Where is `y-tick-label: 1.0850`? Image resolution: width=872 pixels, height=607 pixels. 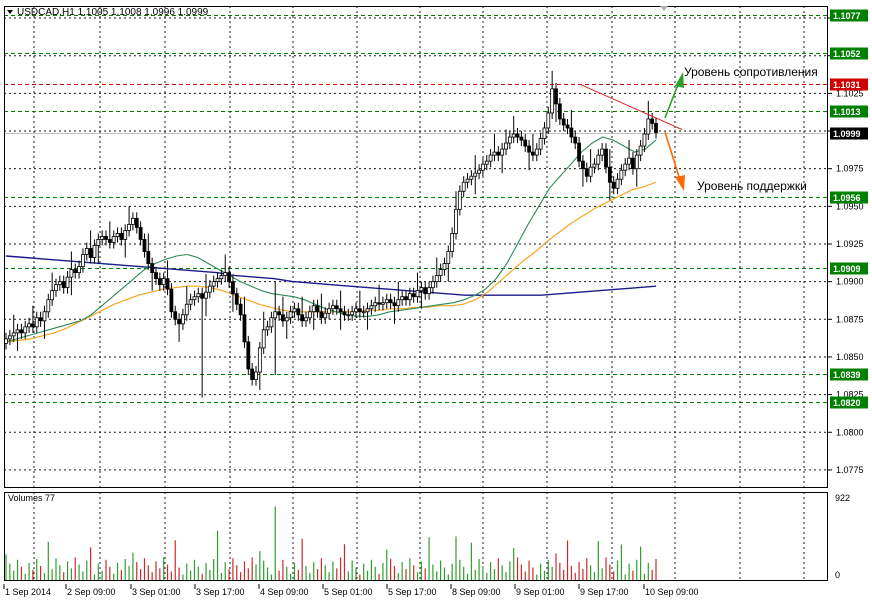
y-tick-label: 1.0850 is located at coordinates (850, 357).